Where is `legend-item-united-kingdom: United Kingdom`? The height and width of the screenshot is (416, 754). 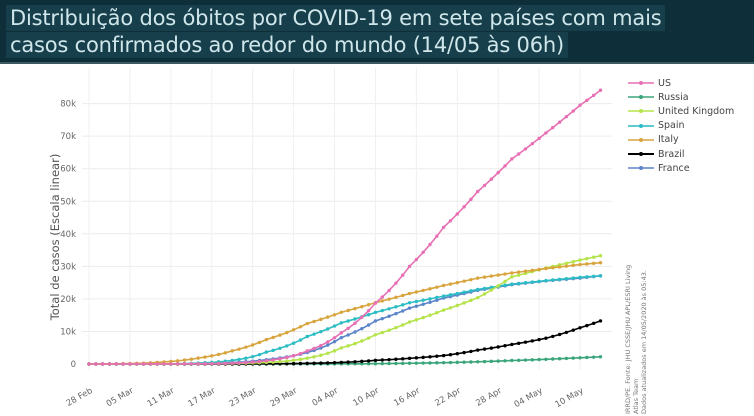 legend-item-united-kingdom: United Kingdom is located at coordinates (681, 111).